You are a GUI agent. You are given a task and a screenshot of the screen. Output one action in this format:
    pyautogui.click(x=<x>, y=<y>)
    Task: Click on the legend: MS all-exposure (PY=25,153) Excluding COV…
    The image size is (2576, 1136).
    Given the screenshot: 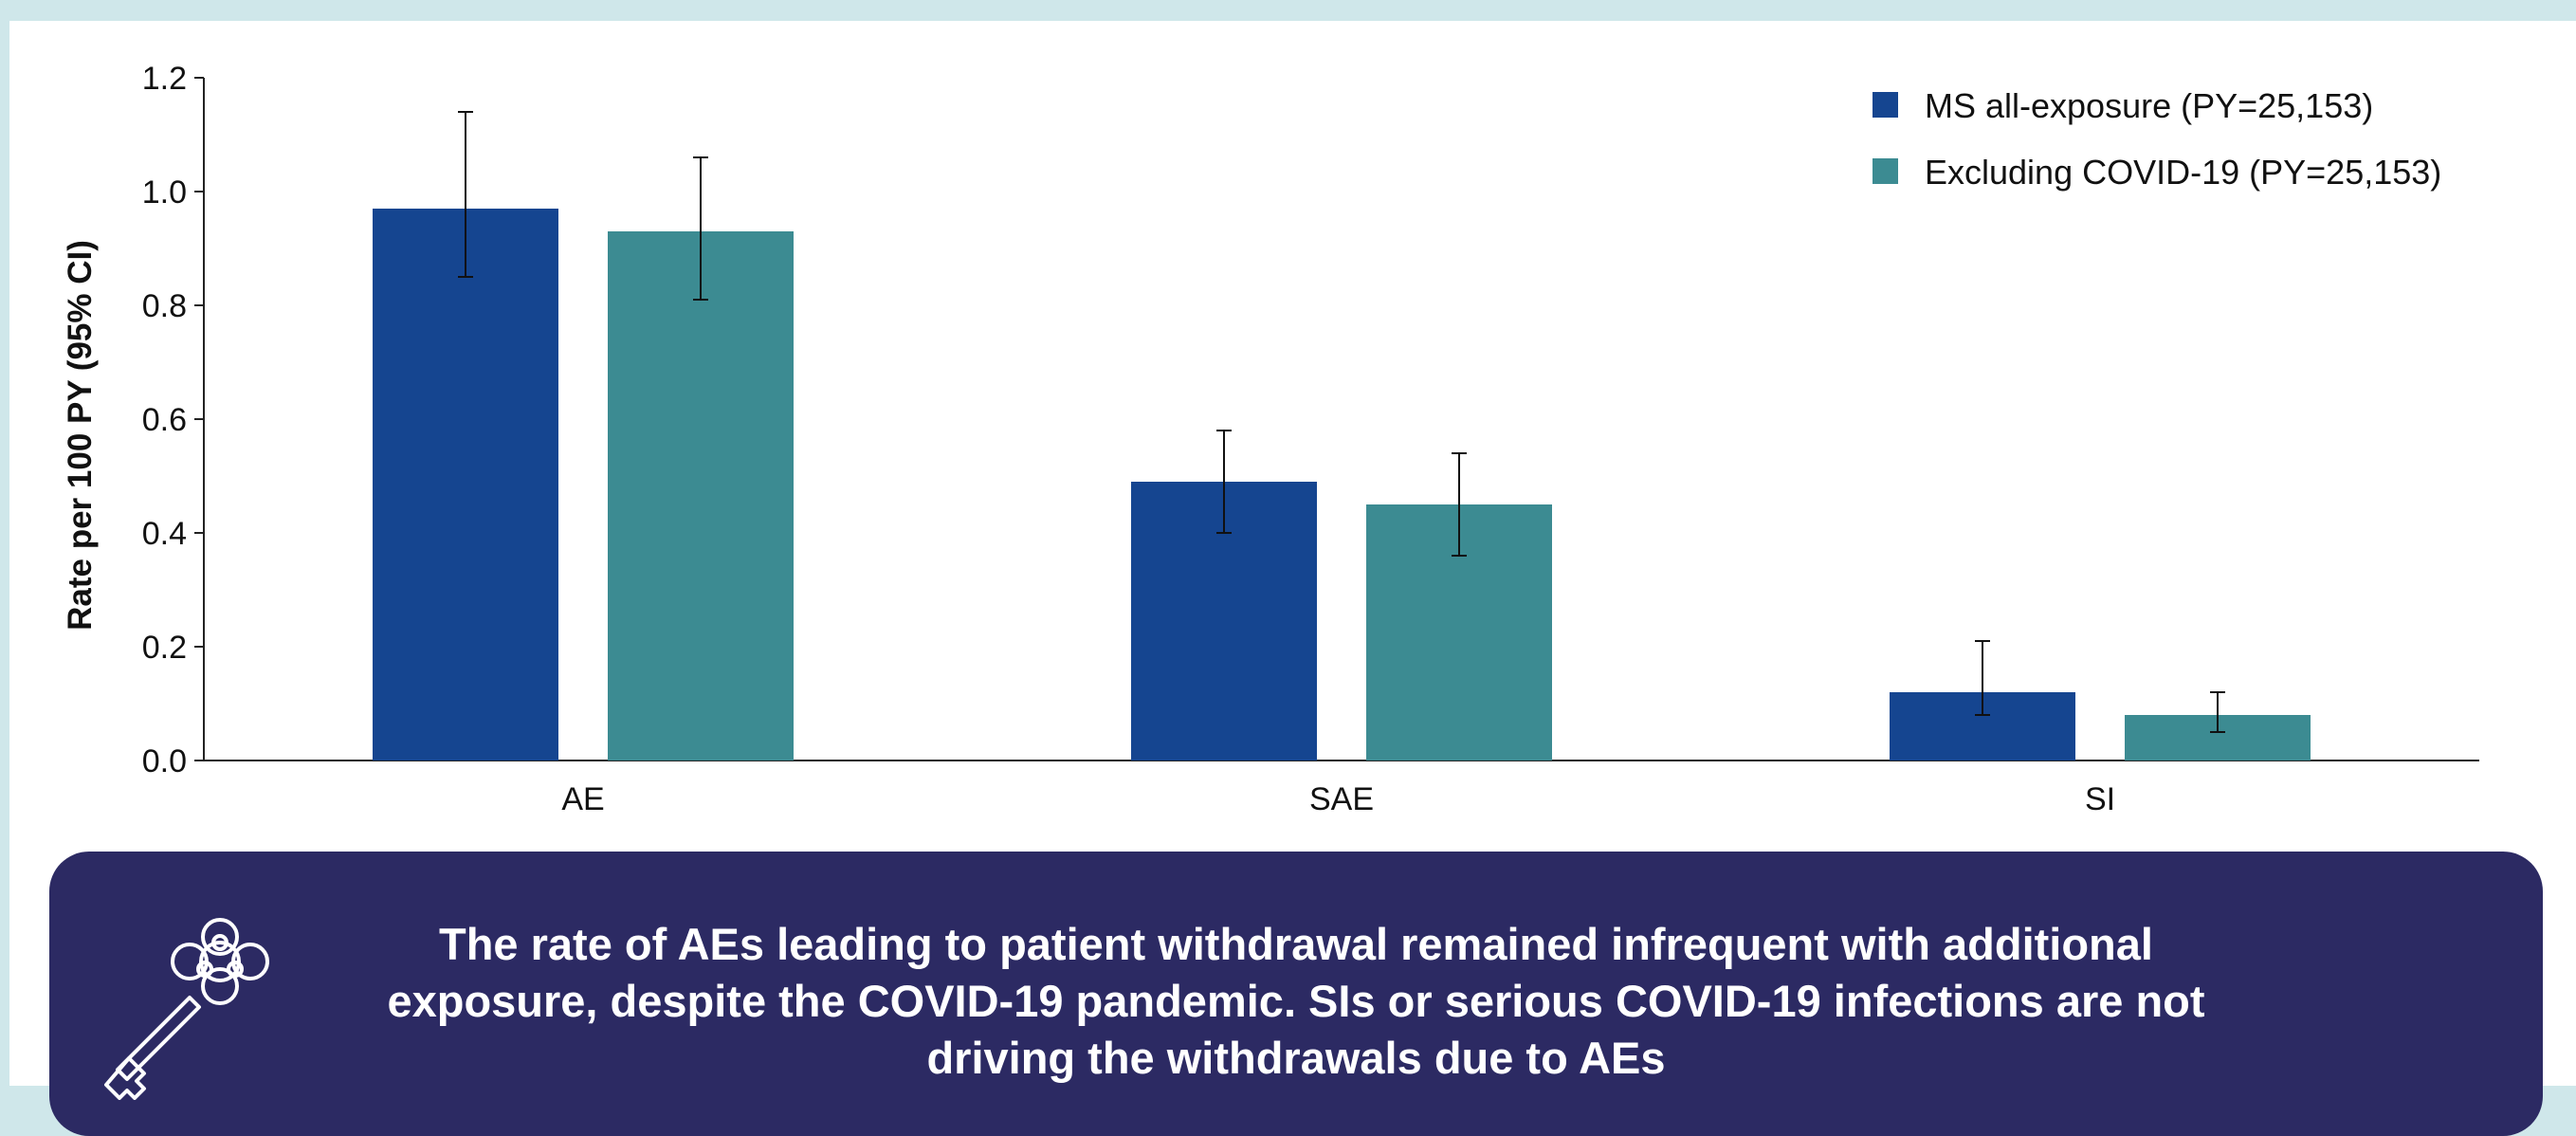 What is the action you would take?
    pyautogui.click(x=2157, y=139)
    